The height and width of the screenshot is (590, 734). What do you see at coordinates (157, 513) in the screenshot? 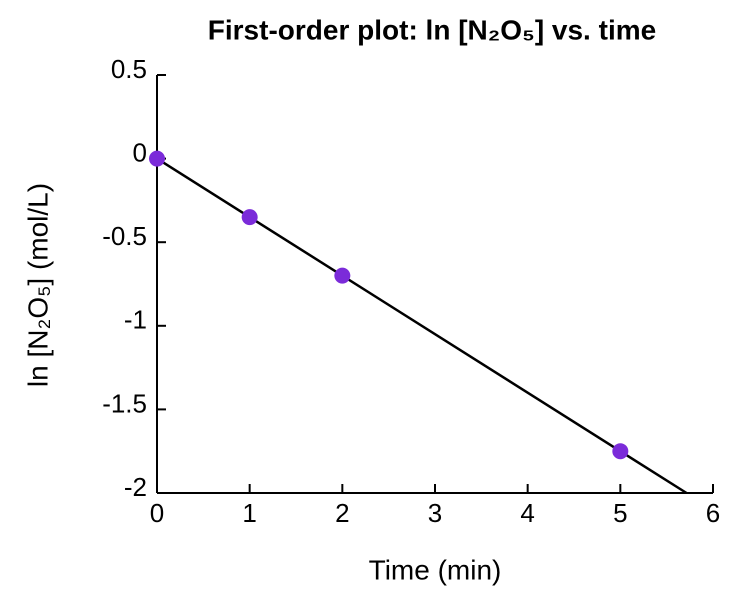
I see `x-tick-label: 0` at bounding box center [157, 513].